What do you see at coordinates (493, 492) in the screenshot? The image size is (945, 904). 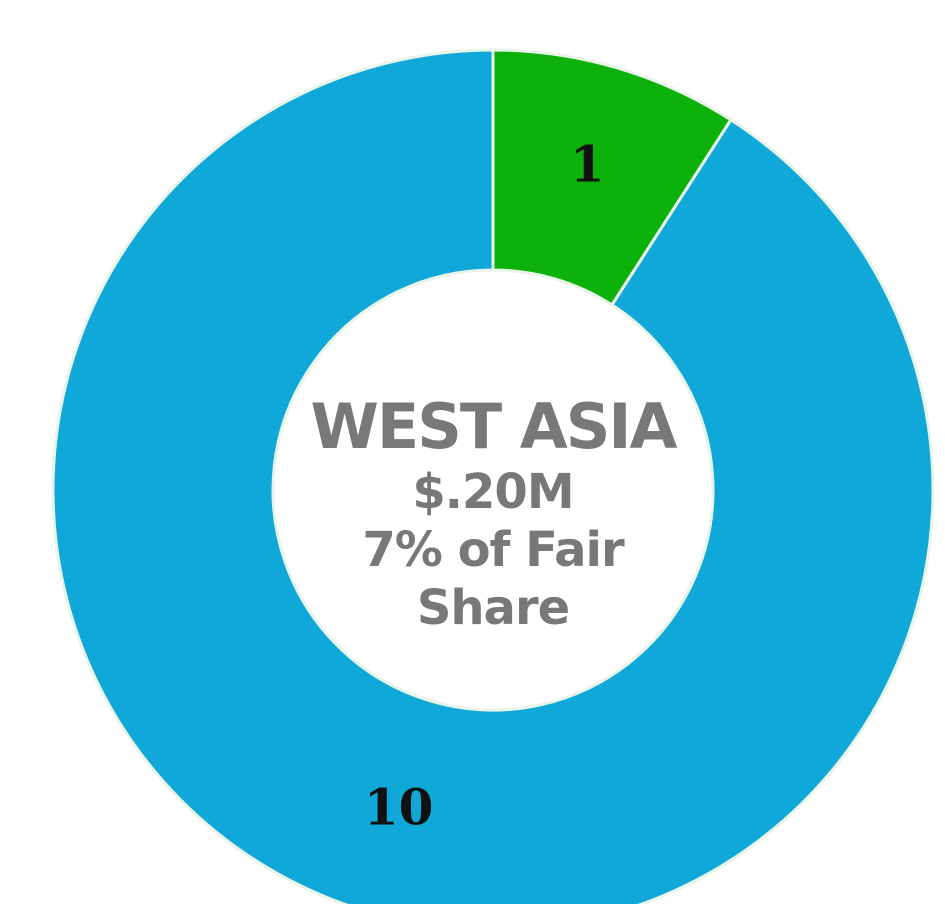 I see `center-amount: $.20M` at bounding box center [493, 492].